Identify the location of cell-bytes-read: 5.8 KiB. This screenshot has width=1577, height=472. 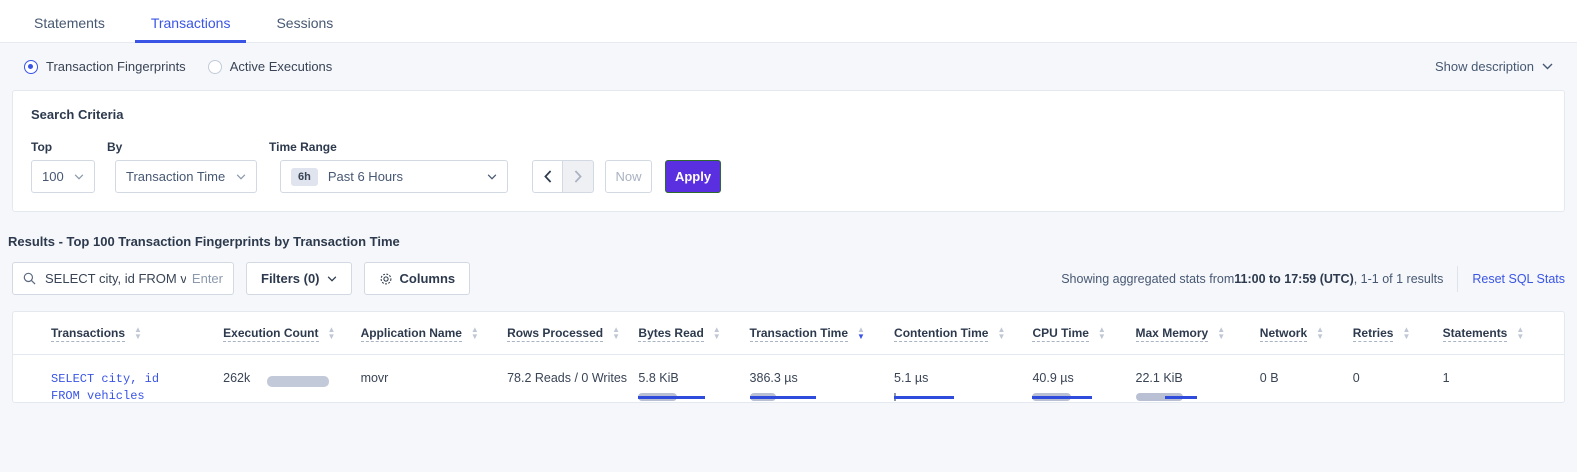
(693, 379).